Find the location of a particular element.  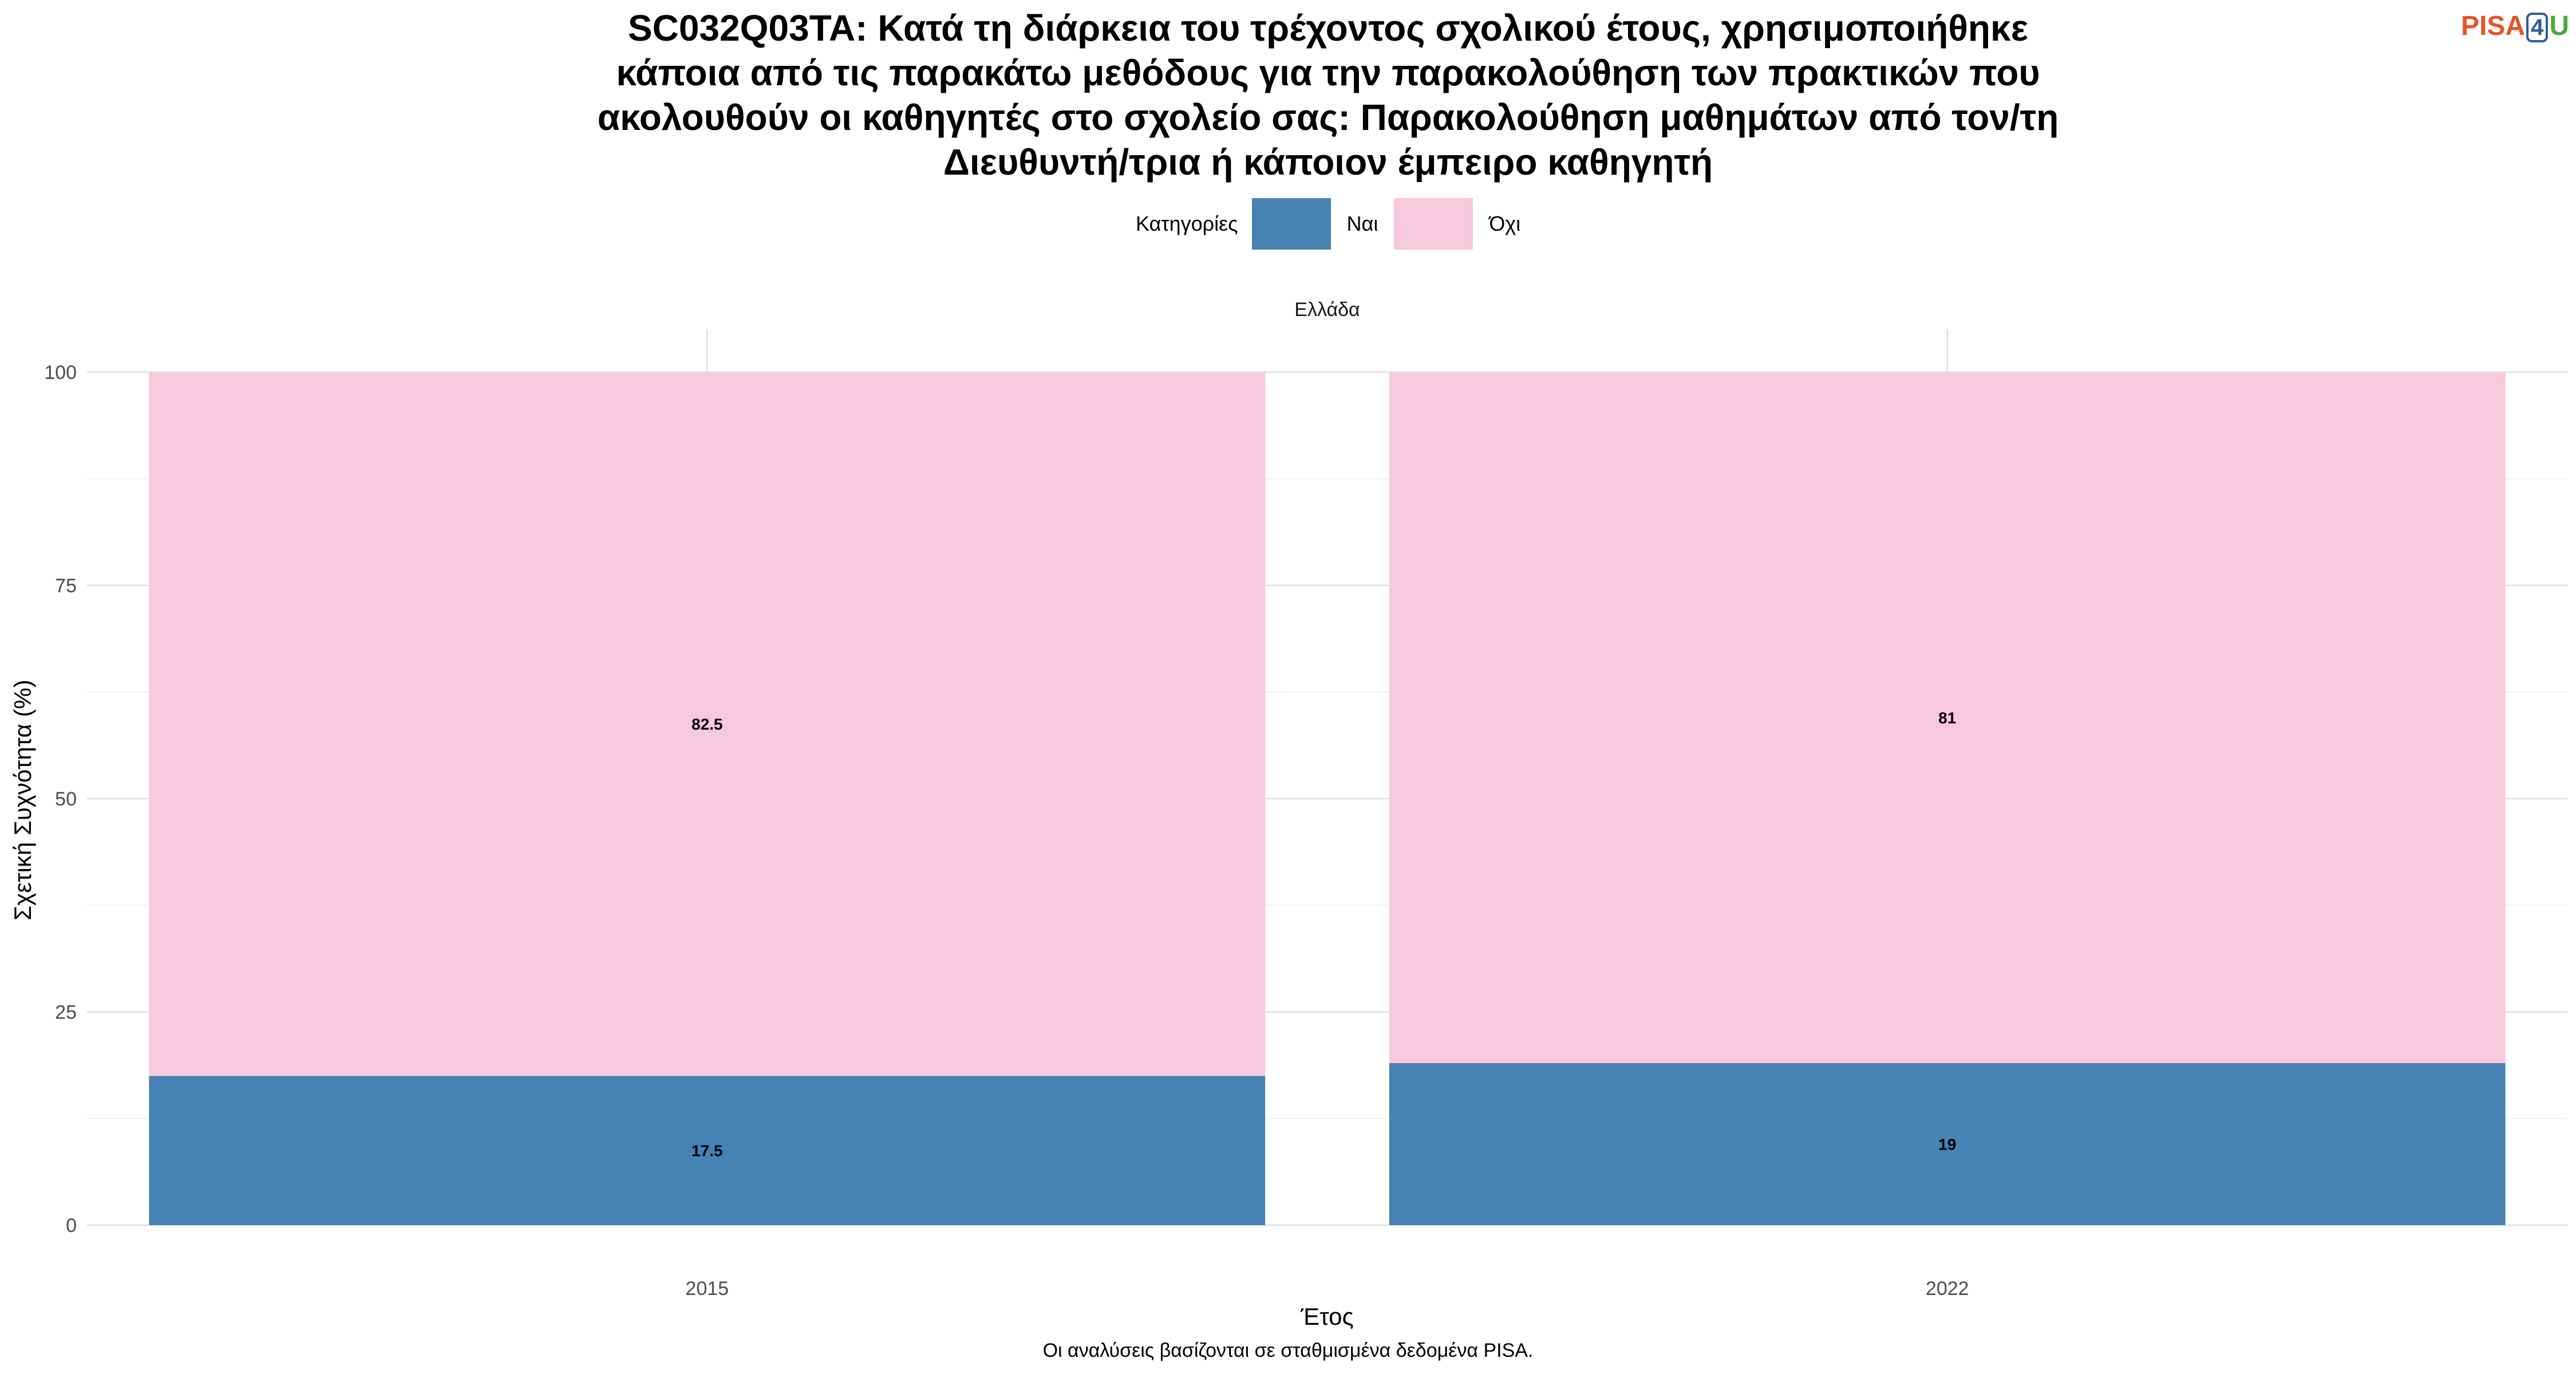

legend-label-ochi: Όχι is located at coordinates (1505, 223).